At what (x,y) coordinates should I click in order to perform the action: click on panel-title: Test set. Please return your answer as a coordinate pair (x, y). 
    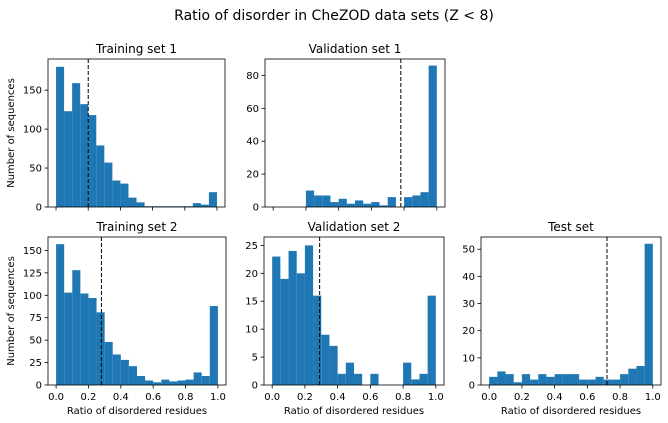
    Looking at the image, I should click on (570, 227).